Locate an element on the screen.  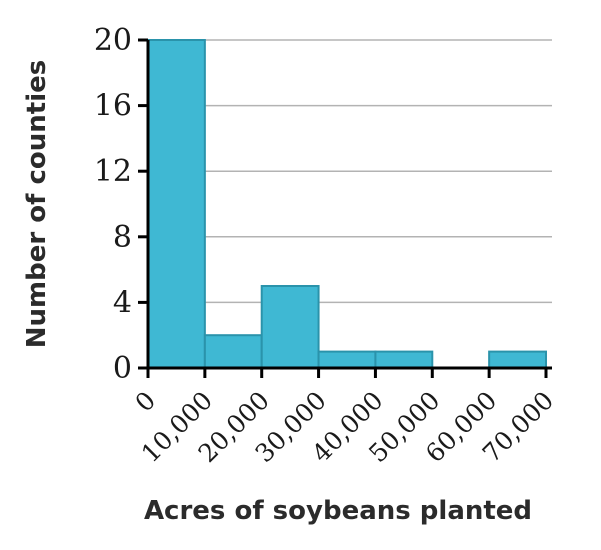
y-tick-label-0: 0 is located at coordinates (122, 368).